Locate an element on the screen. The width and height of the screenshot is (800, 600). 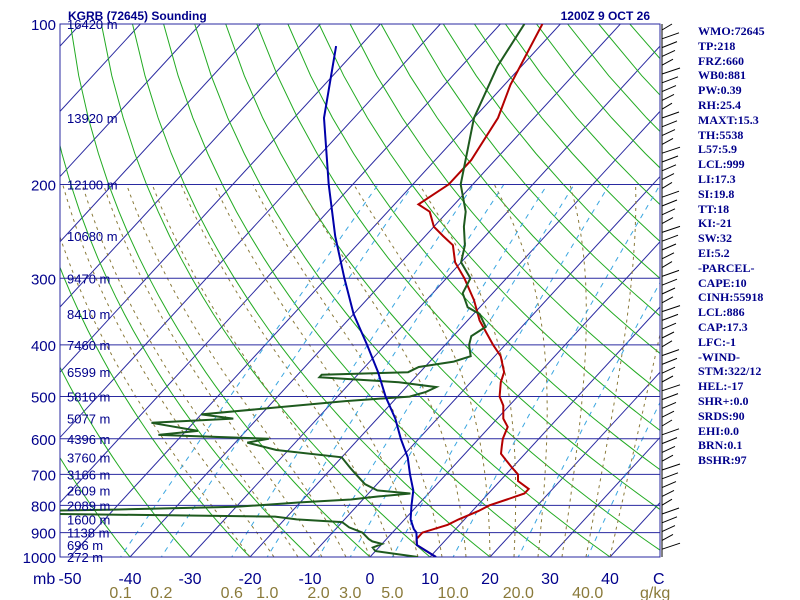
temp-unit-label: C is located at coordinates (659, 579).